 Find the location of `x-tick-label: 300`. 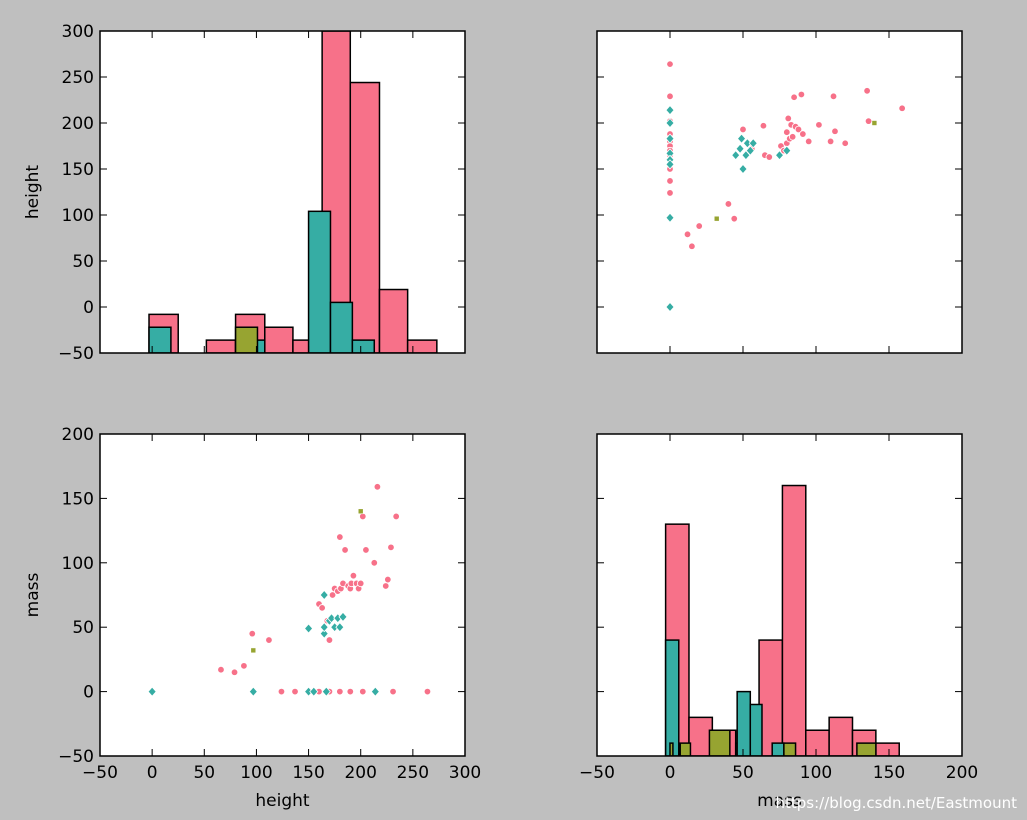

x-tick-label: 300 is located at coordinates (465, 773).